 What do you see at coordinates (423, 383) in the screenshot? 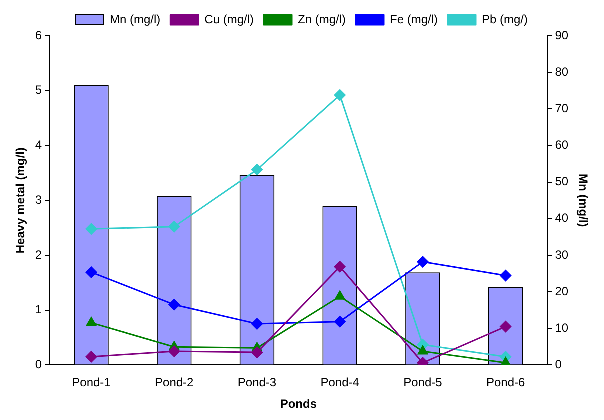
I see `x-tick-label: Pond-5` at bounding box center [423, 383].